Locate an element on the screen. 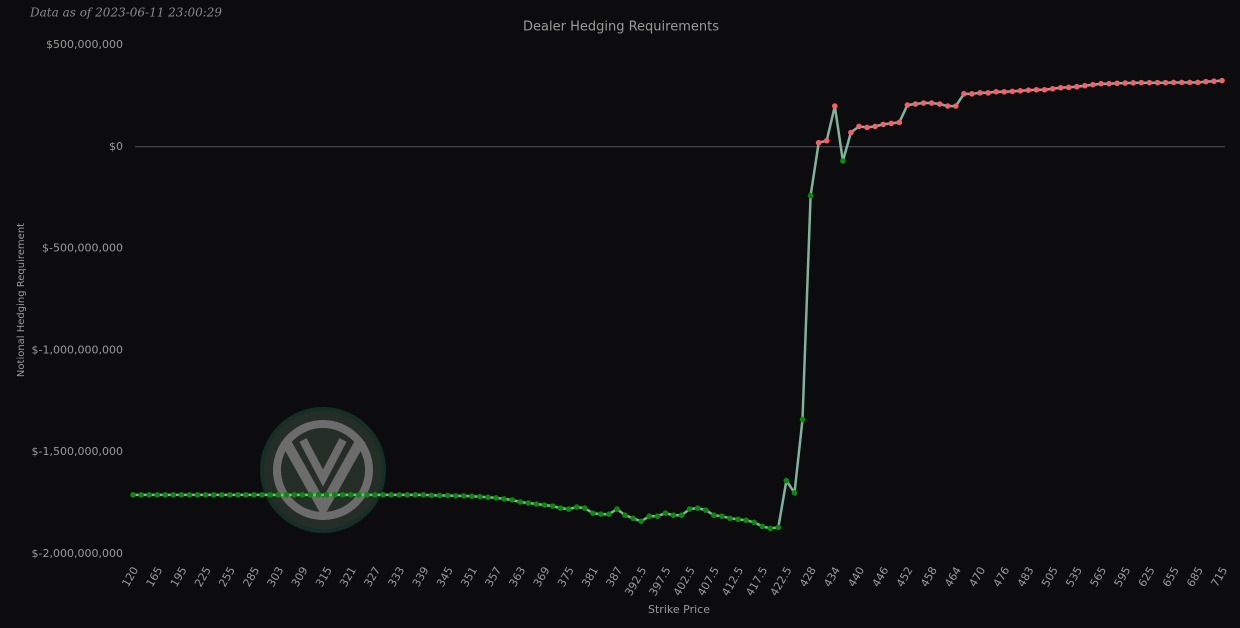 Image resolution: width=1240 pixels, height=628 pixels. chart-title: Dealer Hedging Requirements is located at coordinates (621, 27).